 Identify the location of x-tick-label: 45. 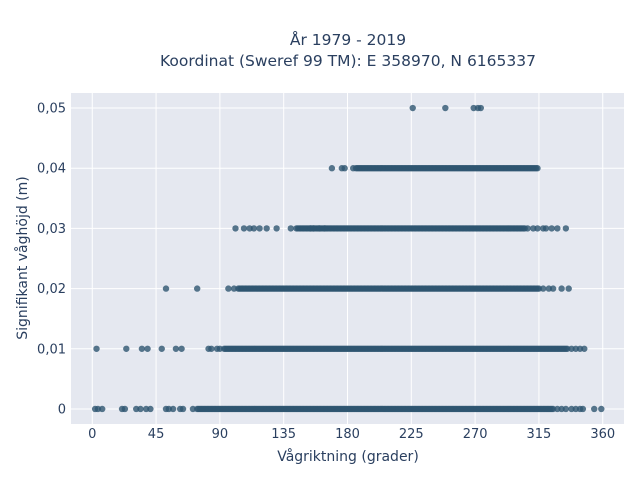
(156, 434).